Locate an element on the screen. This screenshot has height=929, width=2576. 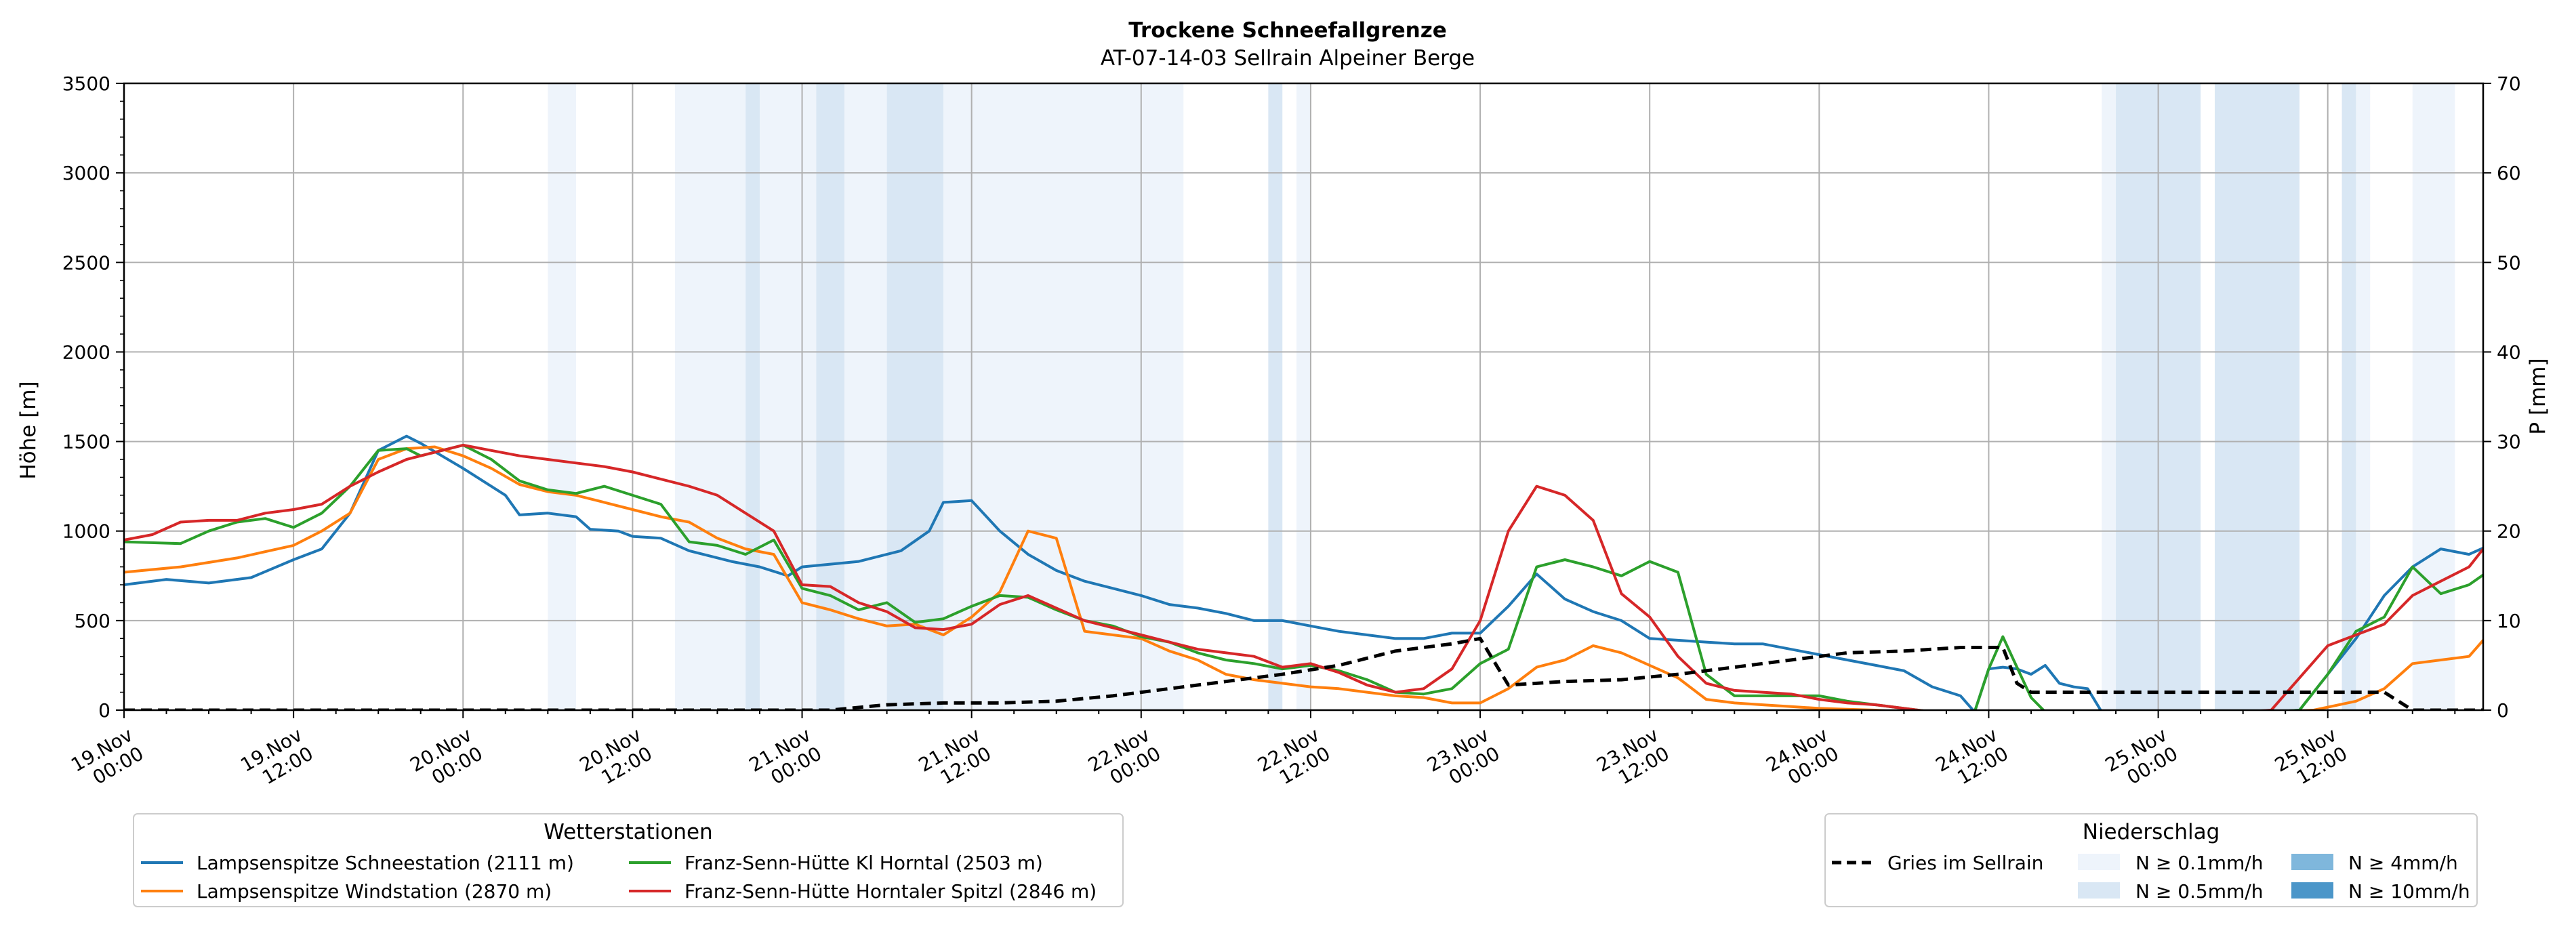
y-tick-label: 1000 is located at coordinates (86, 531).